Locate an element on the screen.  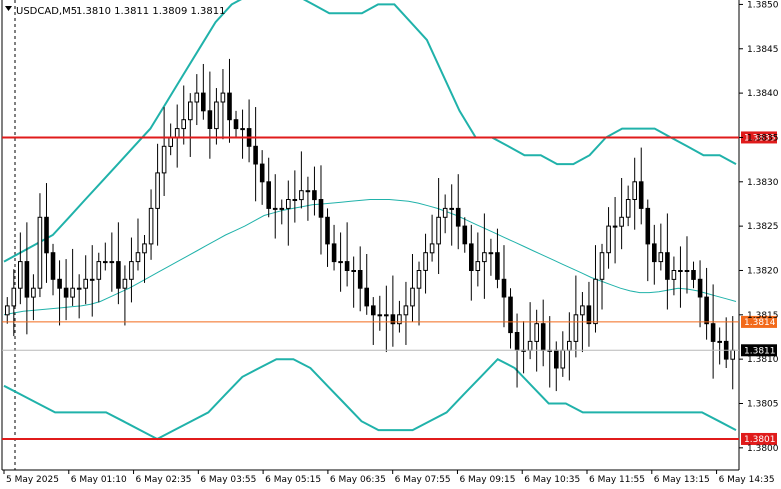
x-tick-label: 6 May 03:55 is located at coordinates (228, 480).